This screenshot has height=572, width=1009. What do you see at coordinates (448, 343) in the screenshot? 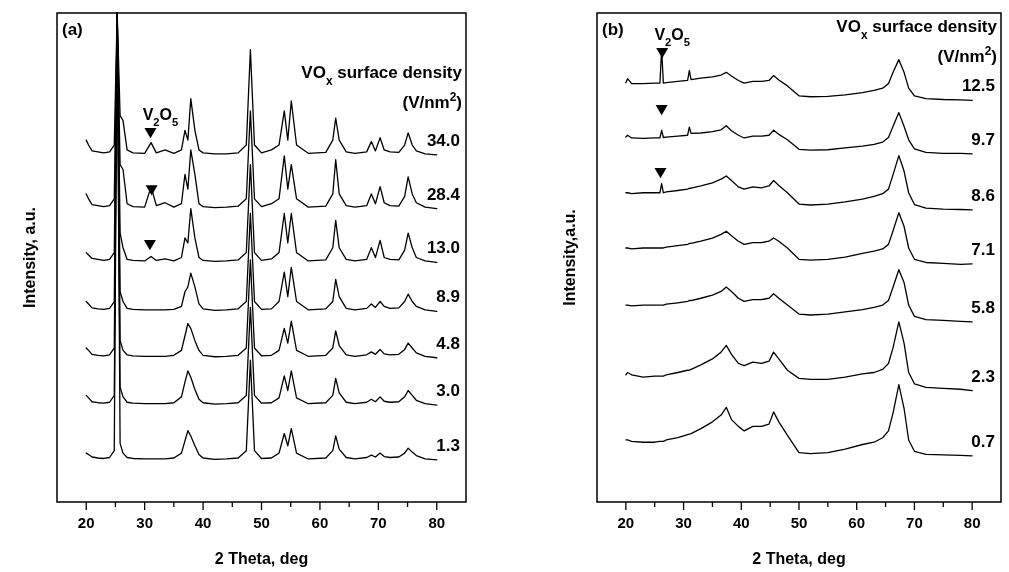
I see `series-label: 4.8` at bounding box center [448, 343].